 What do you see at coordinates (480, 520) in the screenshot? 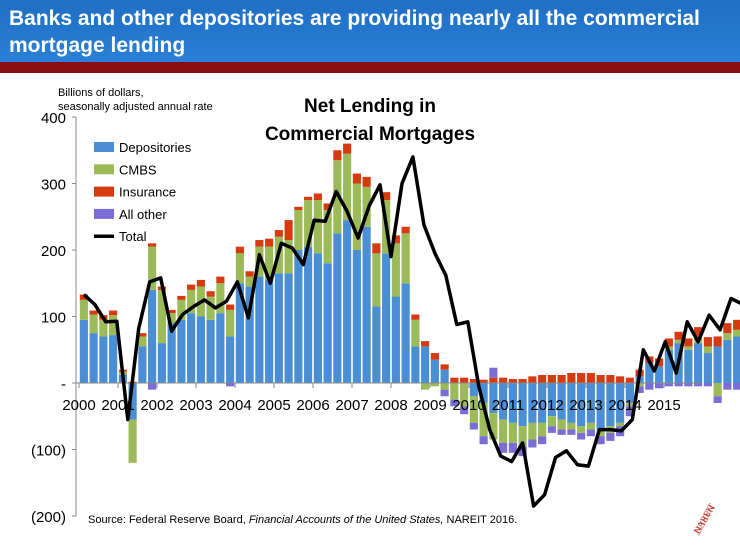
I see `source-suffix: NAREIT 2016.` at bounding box center [480, 520].